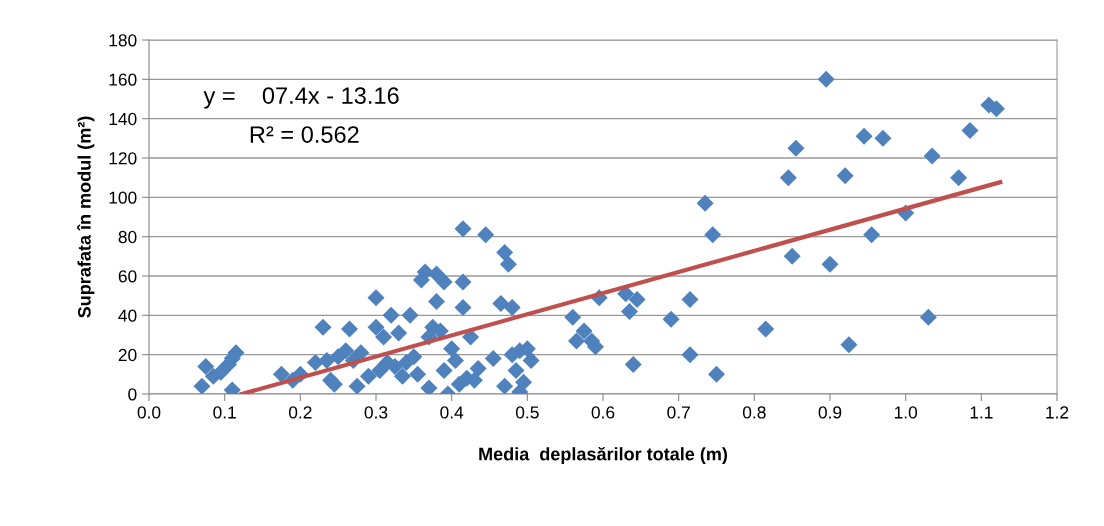 Image resolution: width=1104 pixels, height=526 pixels. I want to click on x-tick-label: 0.0, so click(149, 412).